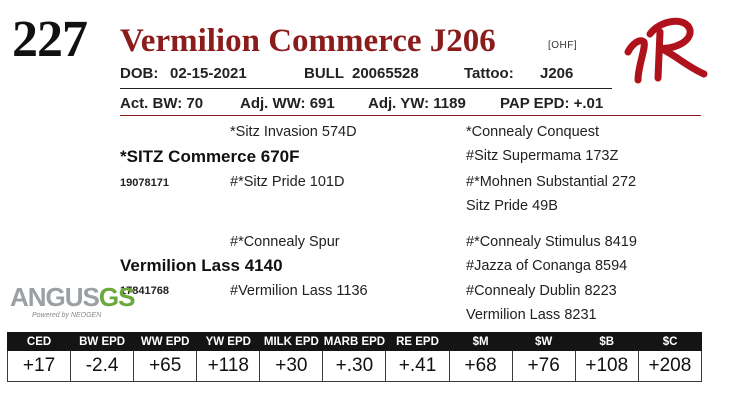  I want to click on pedigree-sds: #*Mohnen Substantial 272, so click(551, 182).